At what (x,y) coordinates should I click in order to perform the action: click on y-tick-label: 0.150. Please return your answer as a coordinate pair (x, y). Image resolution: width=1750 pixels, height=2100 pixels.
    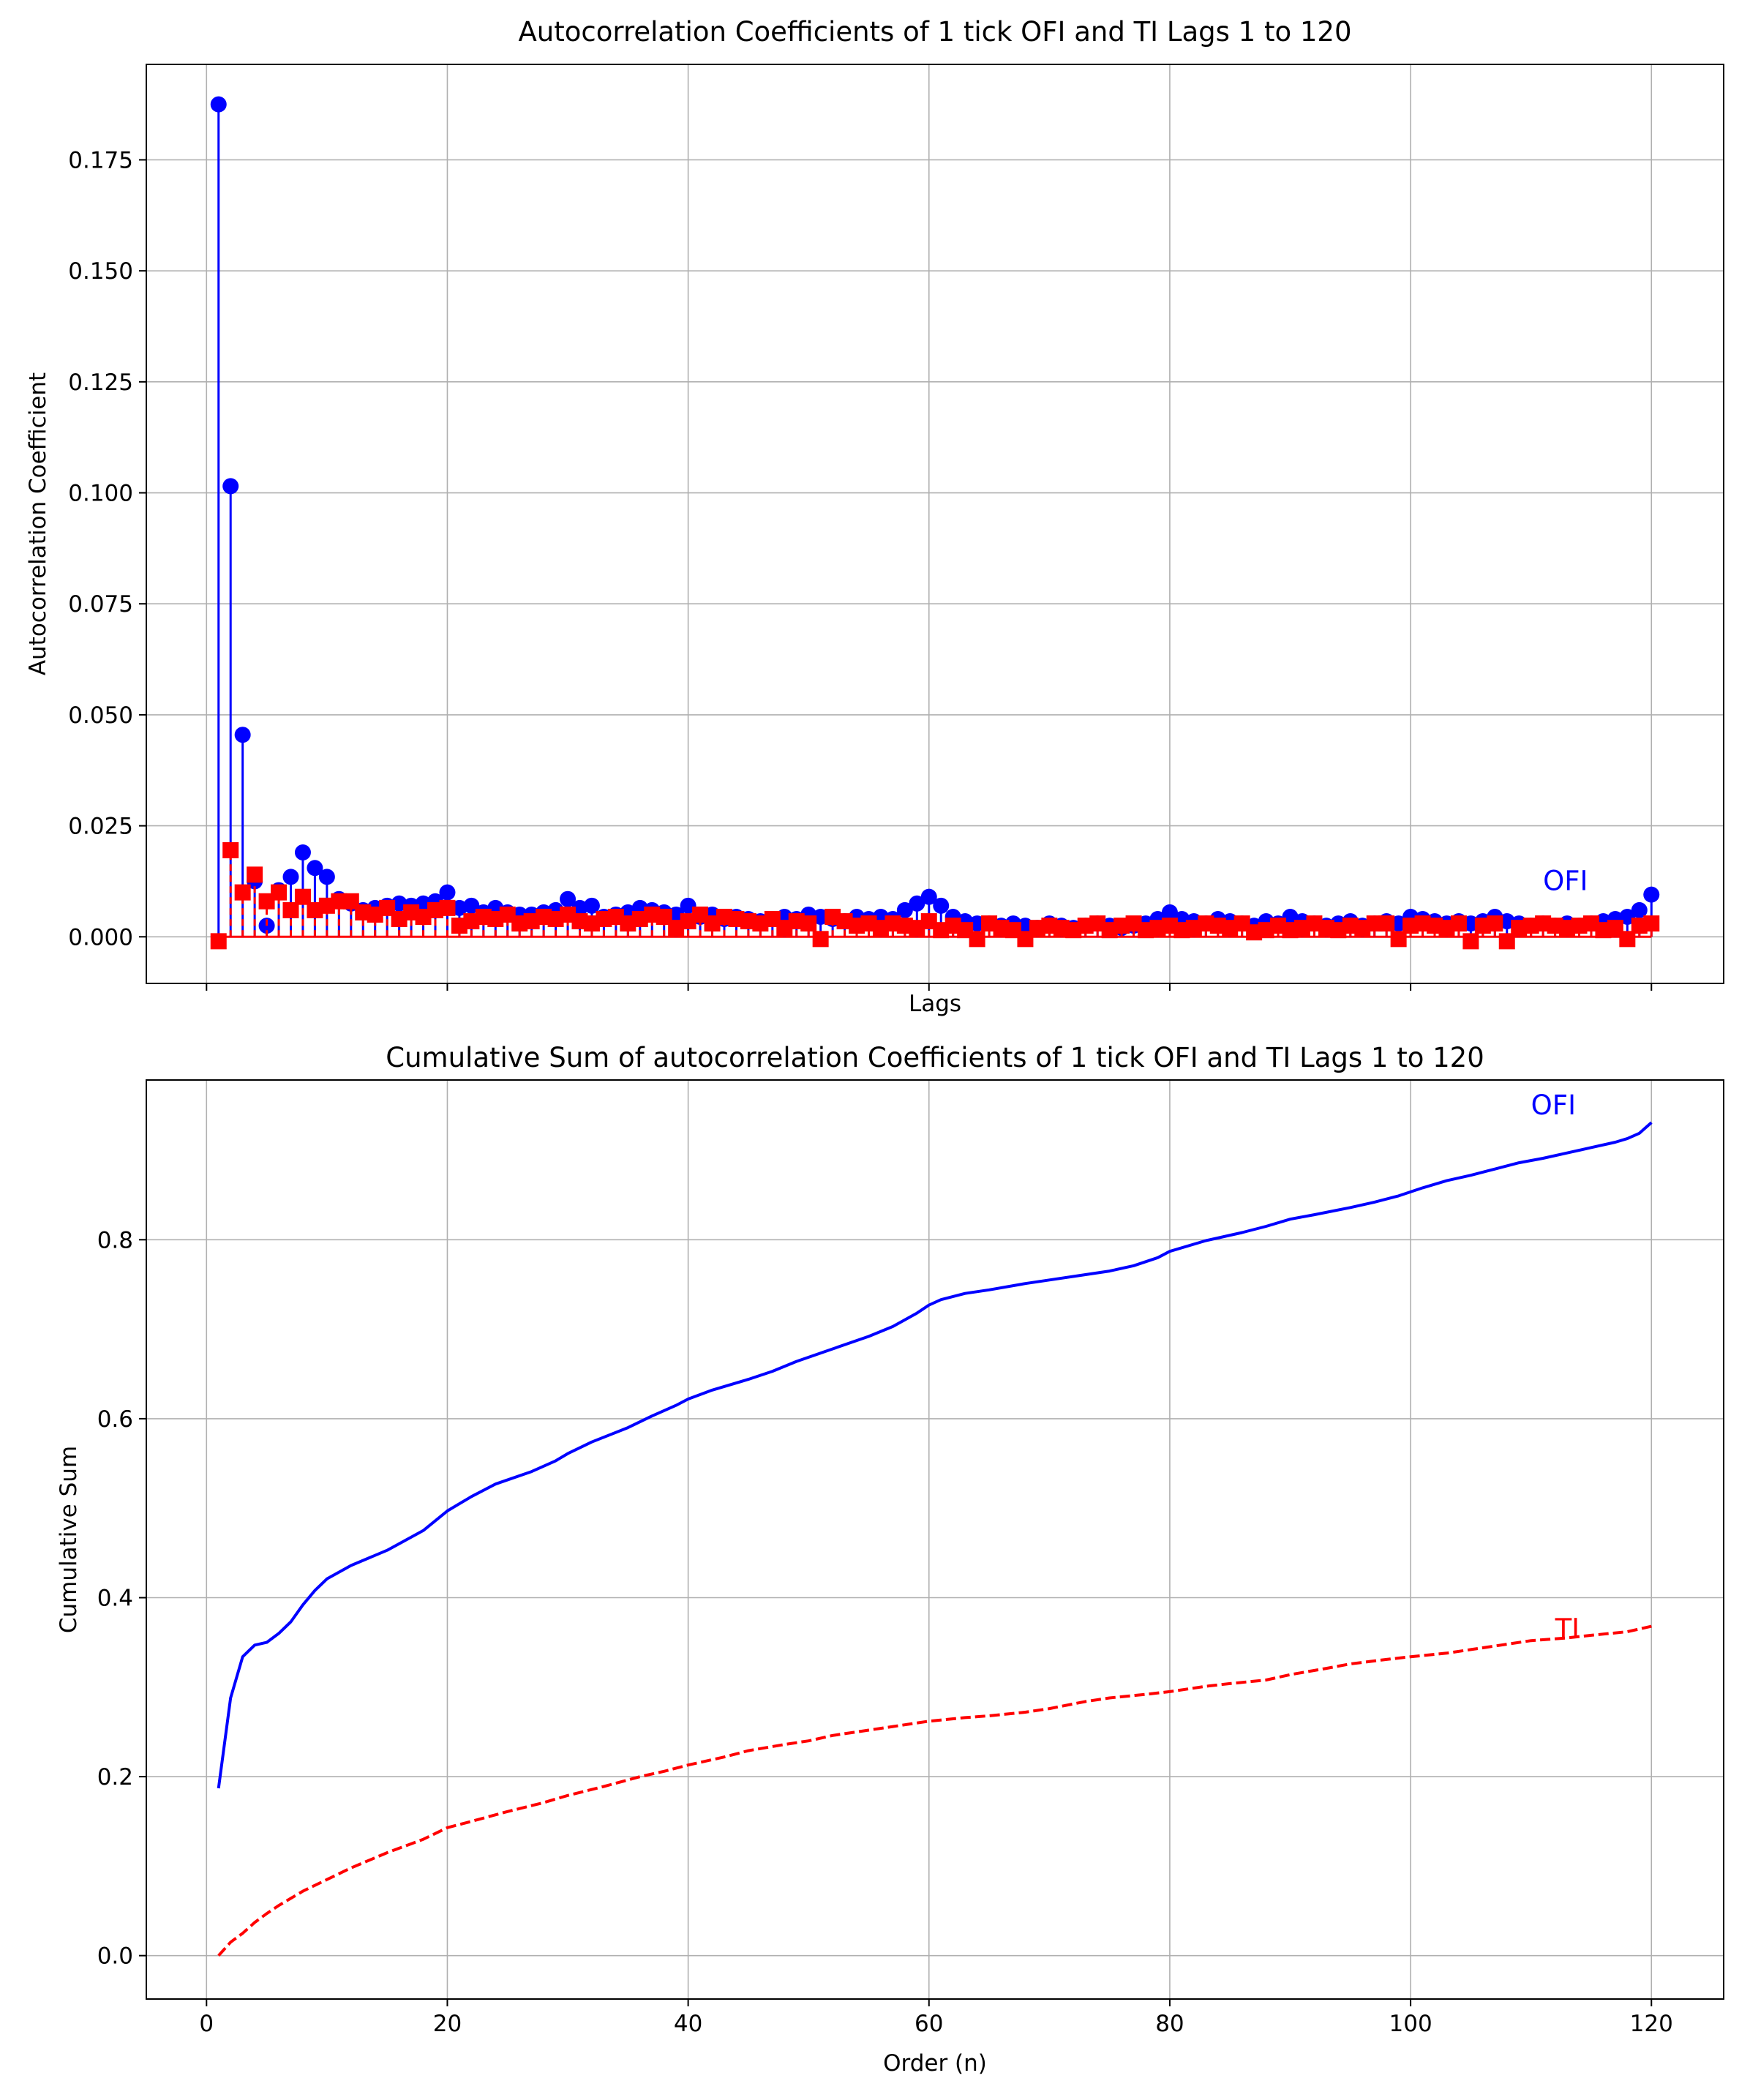
    Looking at the image, I should click on (100, 271).